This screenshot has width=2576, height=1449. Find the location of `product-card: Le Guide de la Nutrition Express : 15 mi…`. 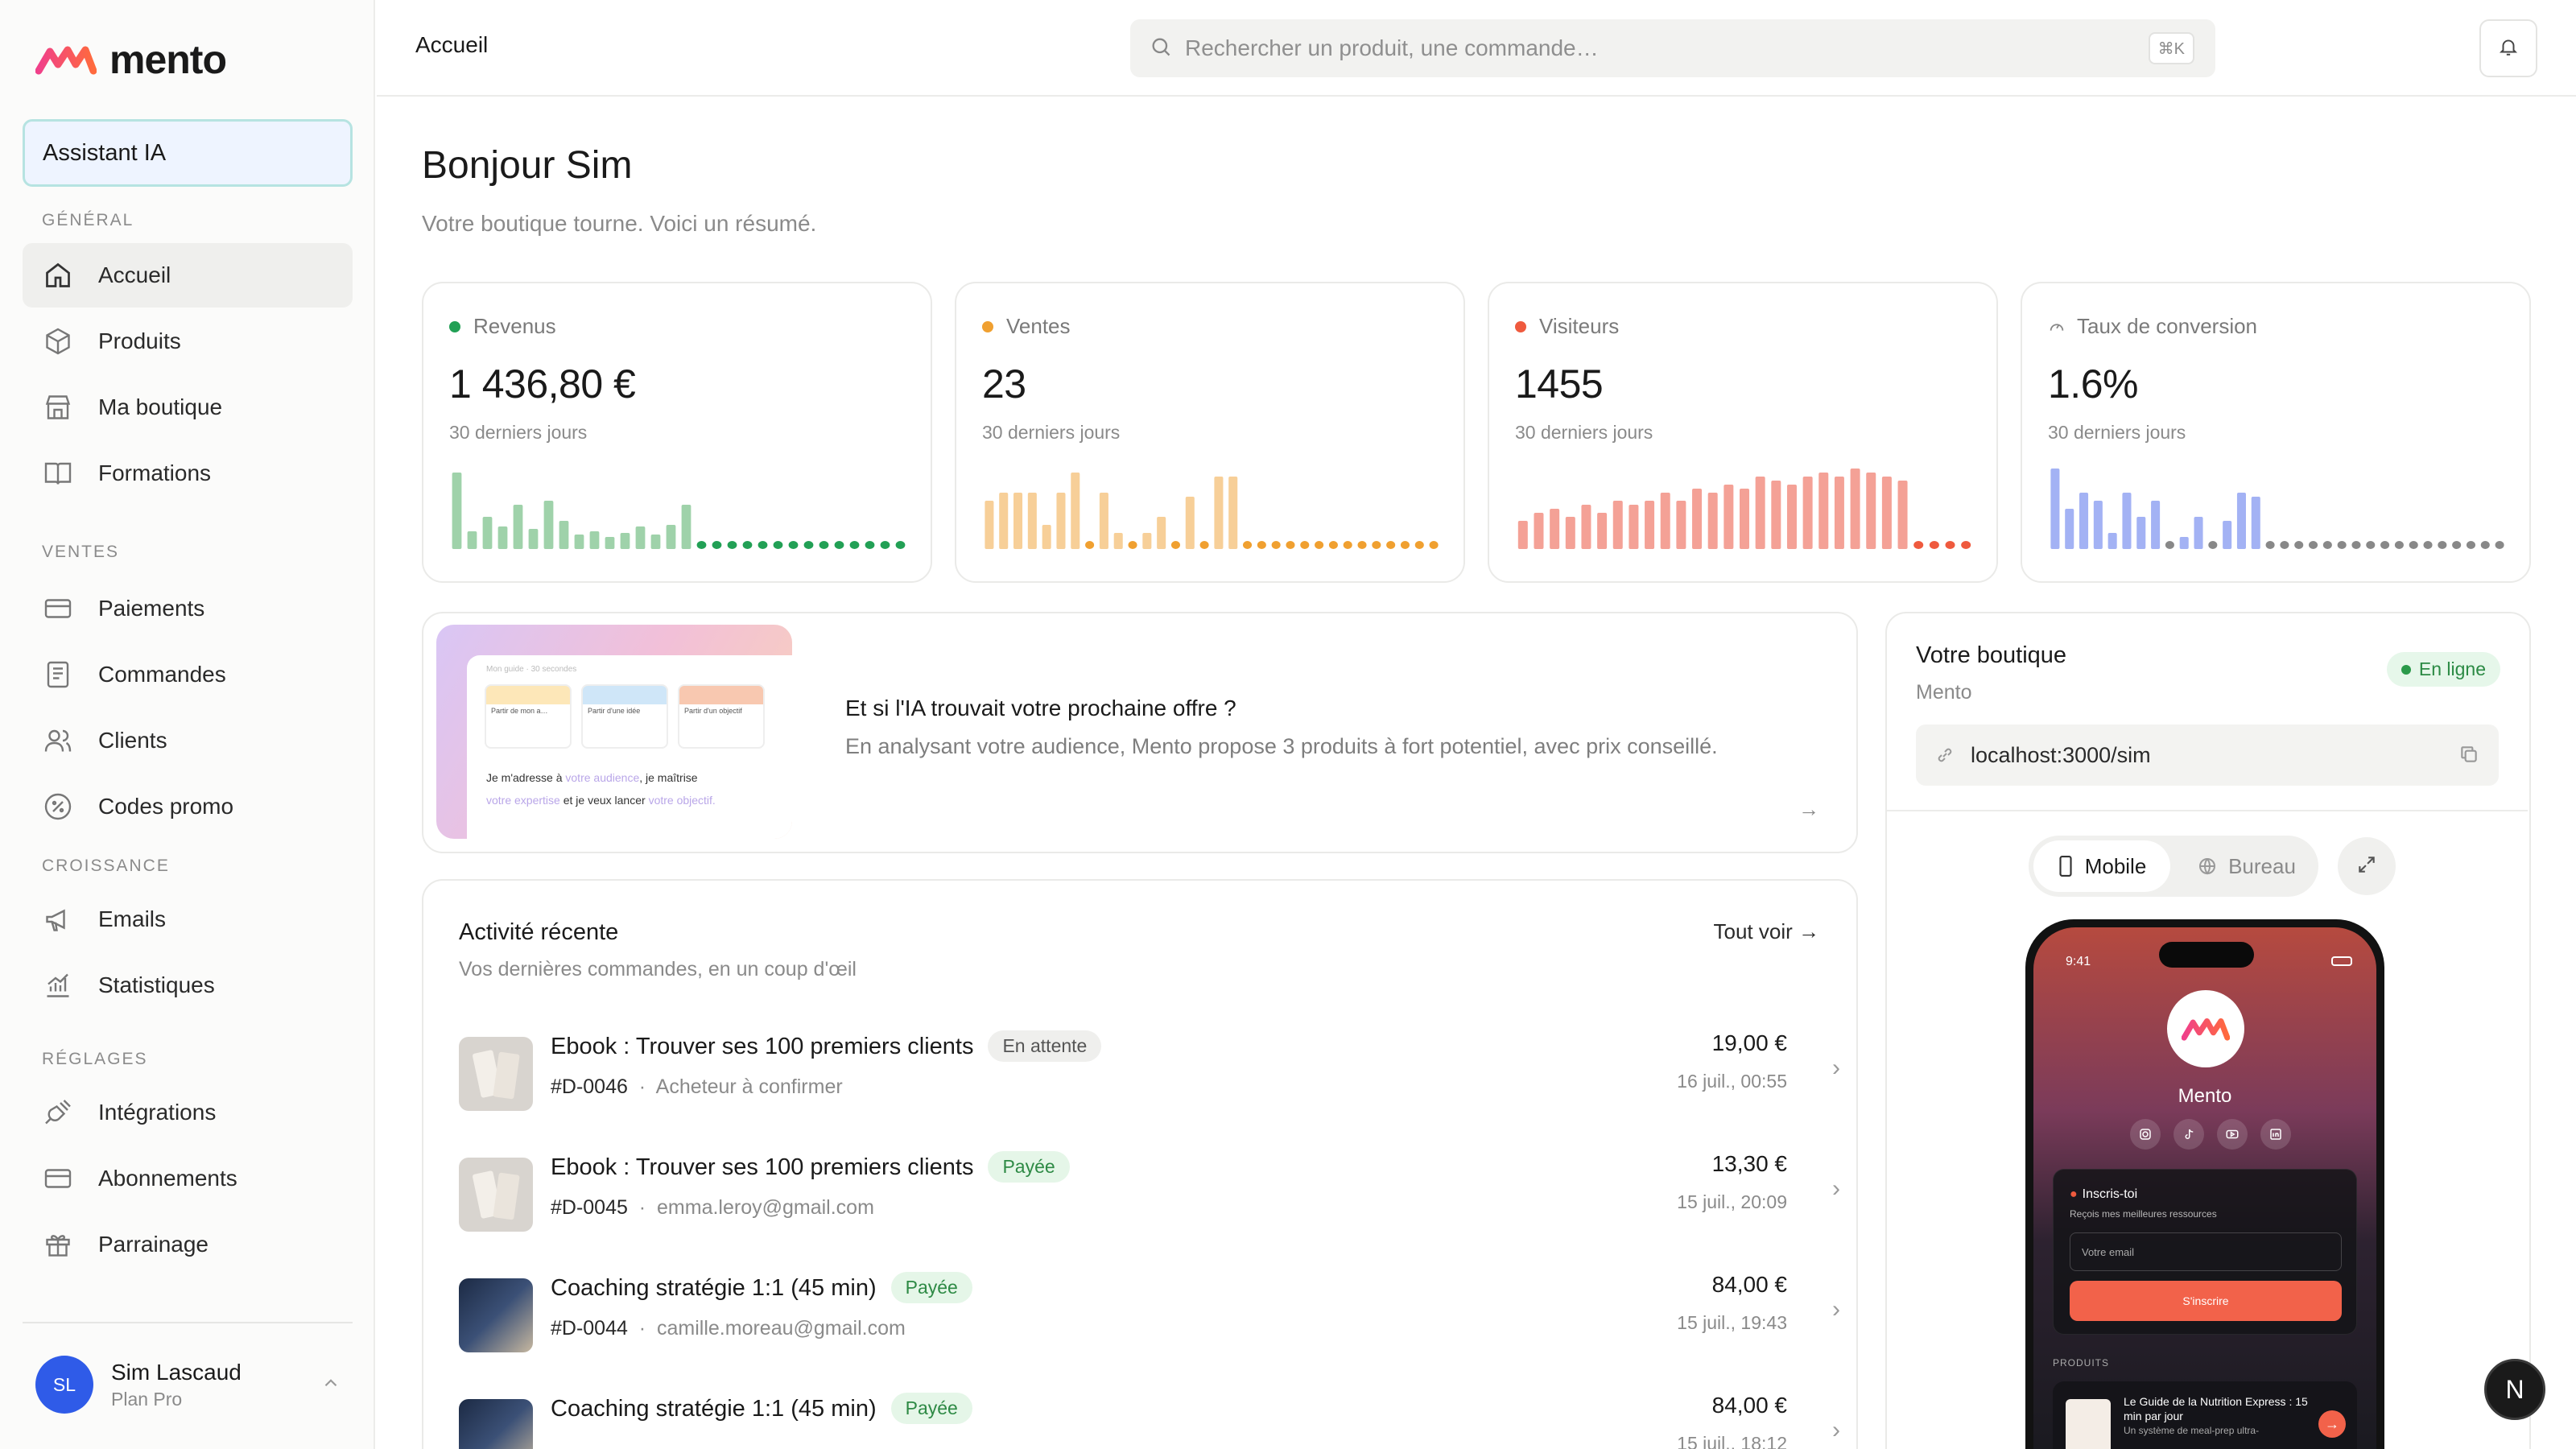

product-card: Le Guide de la Nutrition Express : 15 mi… is located at coordinates (2205, 1415).